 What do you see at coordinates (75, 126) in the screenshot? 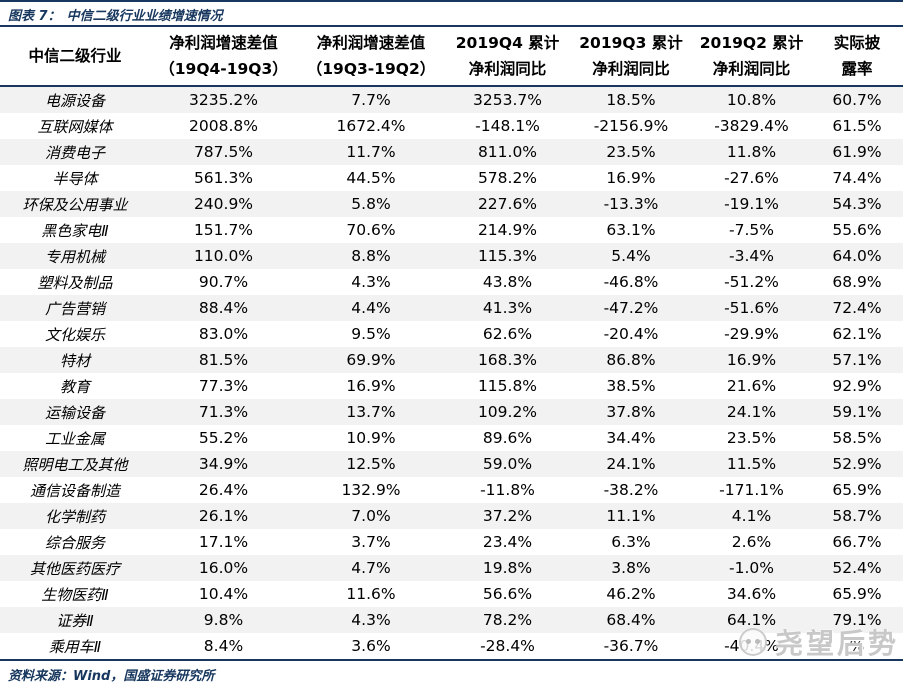
I see `cell-industry: 互联网媒体` at bounding box center [75, 126].